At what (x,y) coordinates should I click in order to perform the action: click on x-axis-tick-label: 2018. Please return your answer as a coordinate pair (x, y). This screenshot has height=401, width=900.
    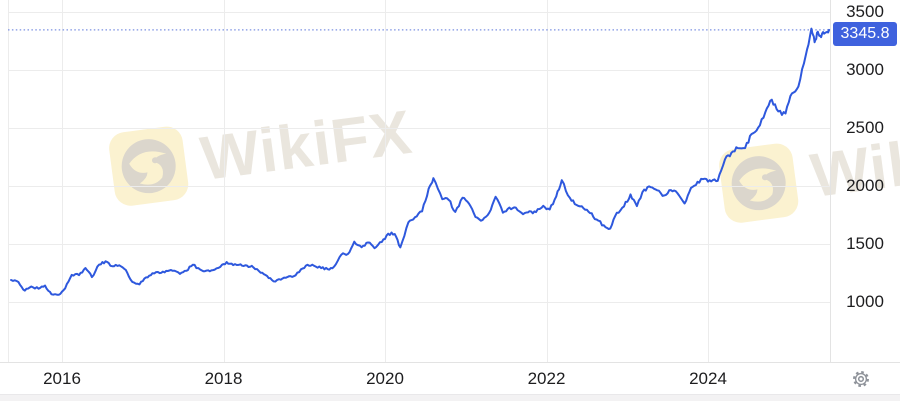
    Looking at the image, I should click on (223, 378).